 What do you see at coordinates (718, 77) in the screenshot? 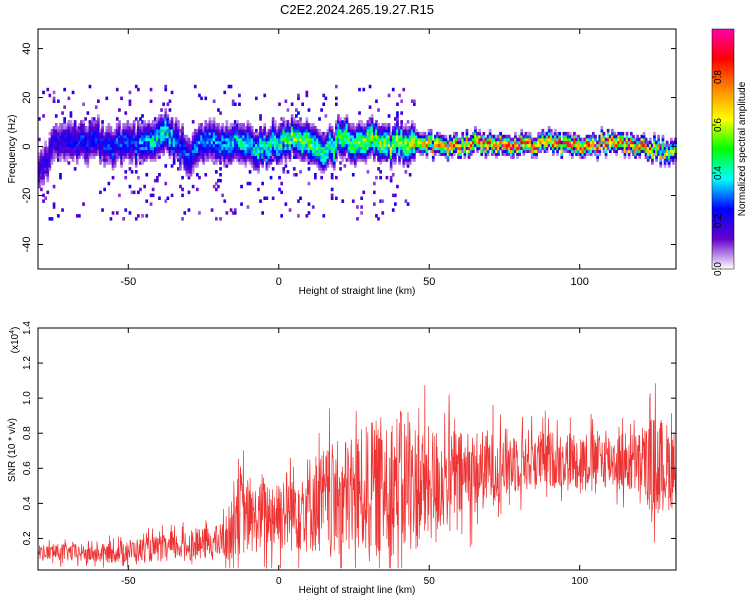
I see `colorbar-tick-label: 0.8` at bounding box center [718, 77].